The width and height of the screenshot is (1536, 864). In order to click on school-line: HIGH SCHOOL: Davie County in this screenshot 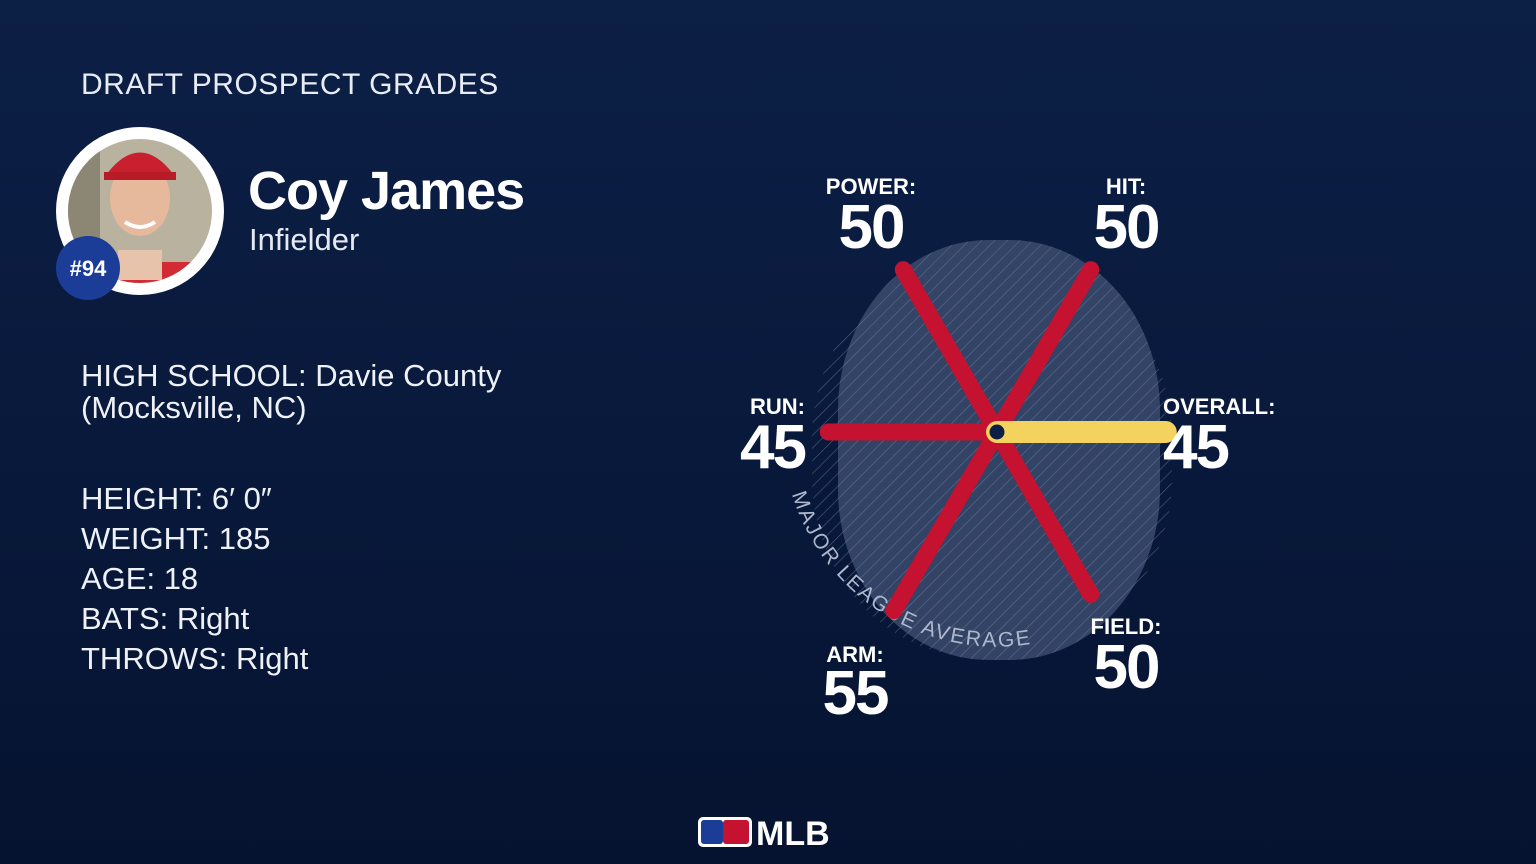, I will do `click(291, 375)`.